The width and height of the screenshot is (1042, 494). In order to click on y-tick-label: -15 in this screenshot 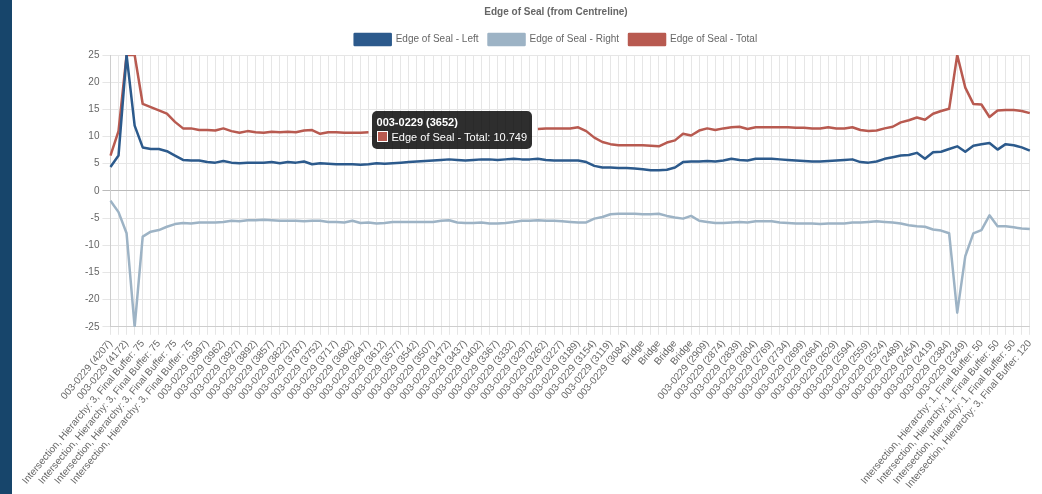, I will do `click(92, 272)`.